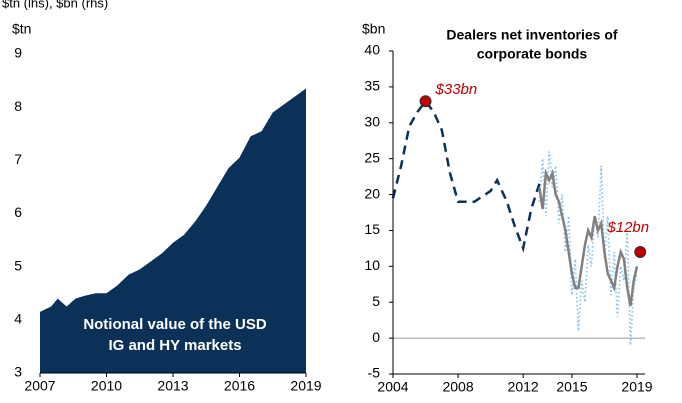 This screenshot has width=682, height=403. What do you see at coordinates (372, 50) in the screenshot?
I see `y-tick-label: 40` at bounding box center [372, 50].